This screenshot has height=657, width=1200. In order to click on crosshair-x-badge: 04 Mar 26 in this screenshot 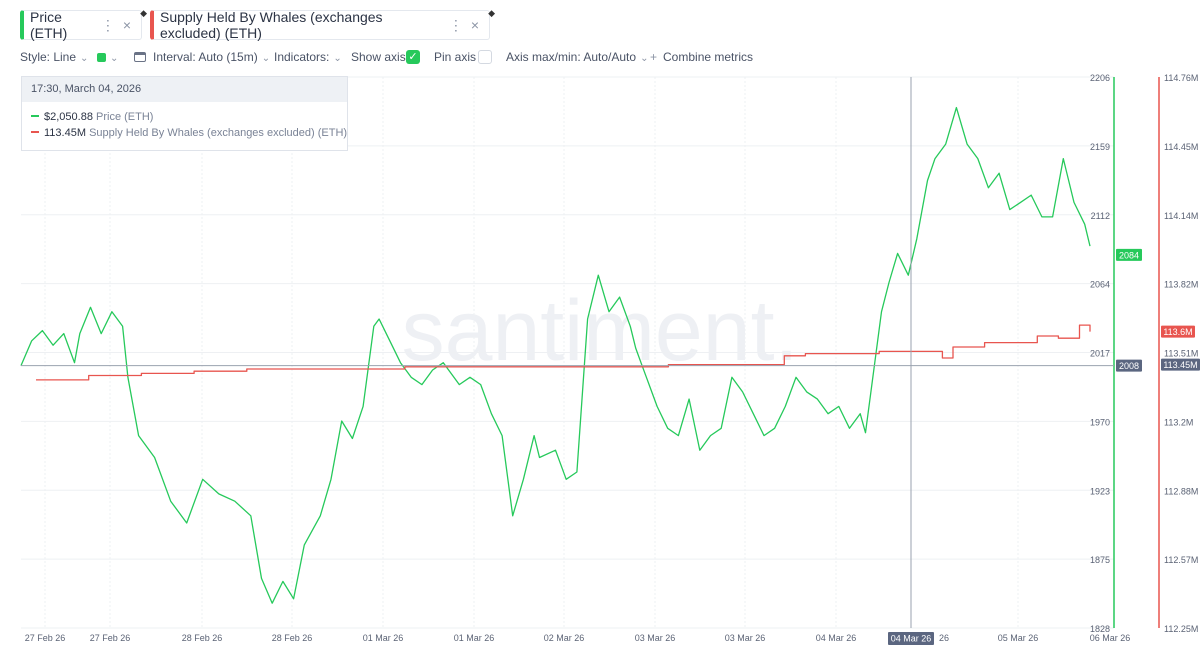, I will do `click(911, 639)`.